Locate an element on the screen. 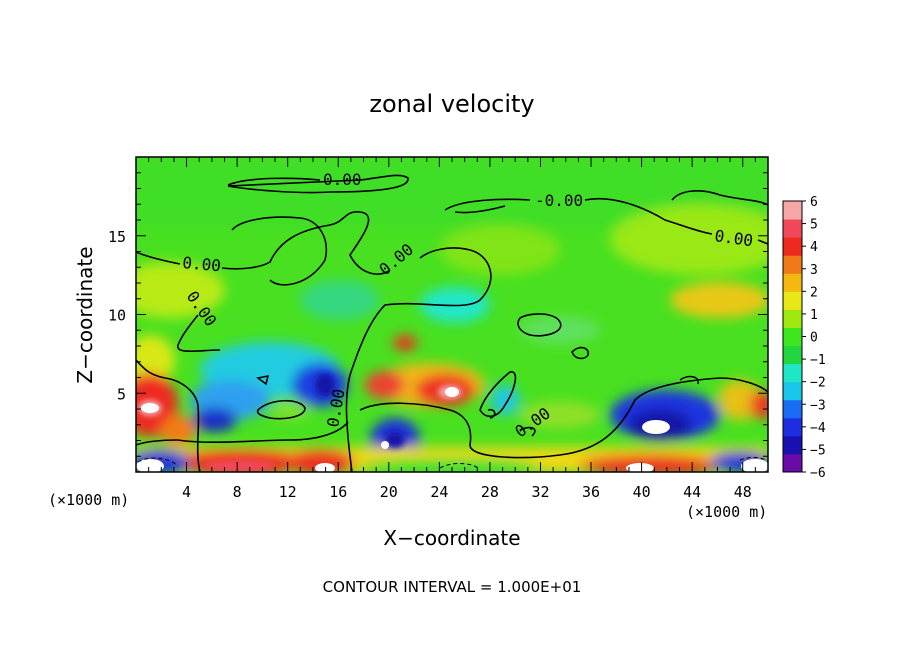  x-unit-label-right: (×1000 m) is located at coordinates (726, 512).